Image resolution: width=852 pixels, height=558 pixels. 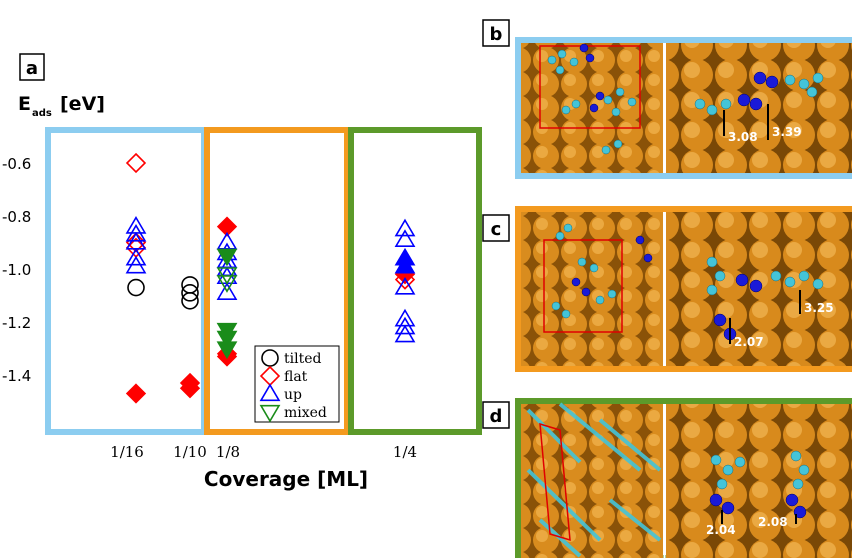 I want to click on x-tick-label: 1/16, so click(x=127, y=452).